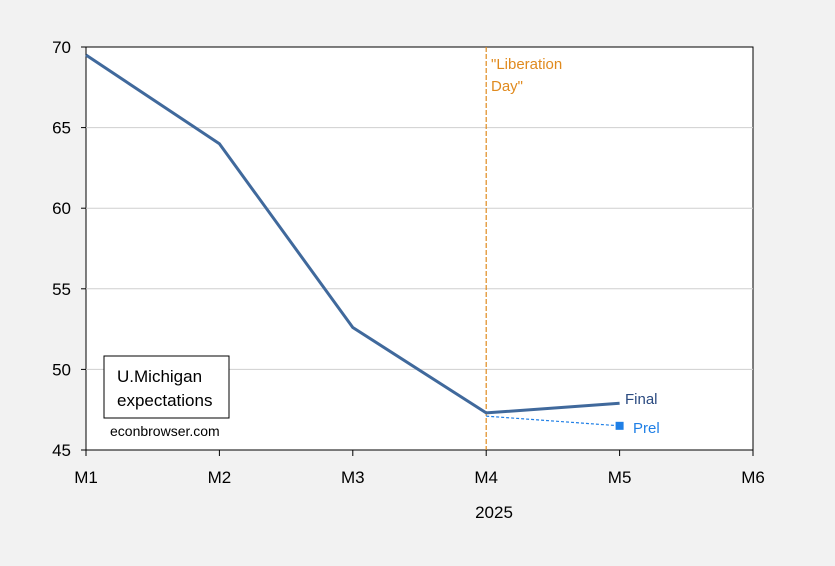 Image resolution: width=835 pixels, height=566 pixels. I want to click on x-tick-label: M3, so click(353, 477).